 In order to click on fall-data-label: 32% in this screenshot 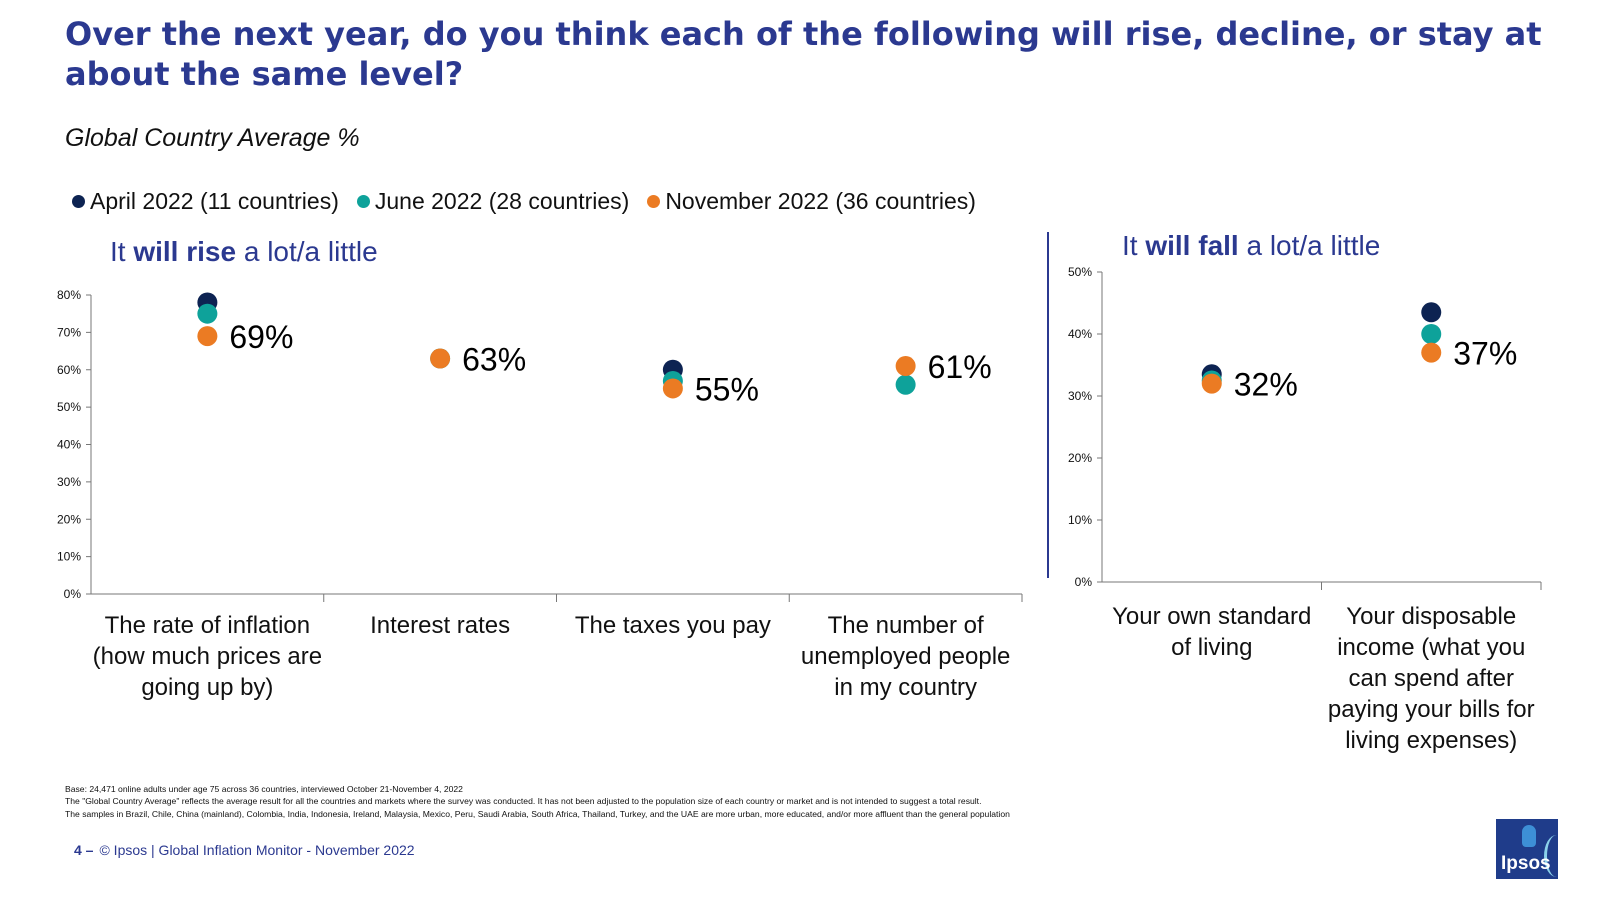, I will do `click(1266, 385)`.